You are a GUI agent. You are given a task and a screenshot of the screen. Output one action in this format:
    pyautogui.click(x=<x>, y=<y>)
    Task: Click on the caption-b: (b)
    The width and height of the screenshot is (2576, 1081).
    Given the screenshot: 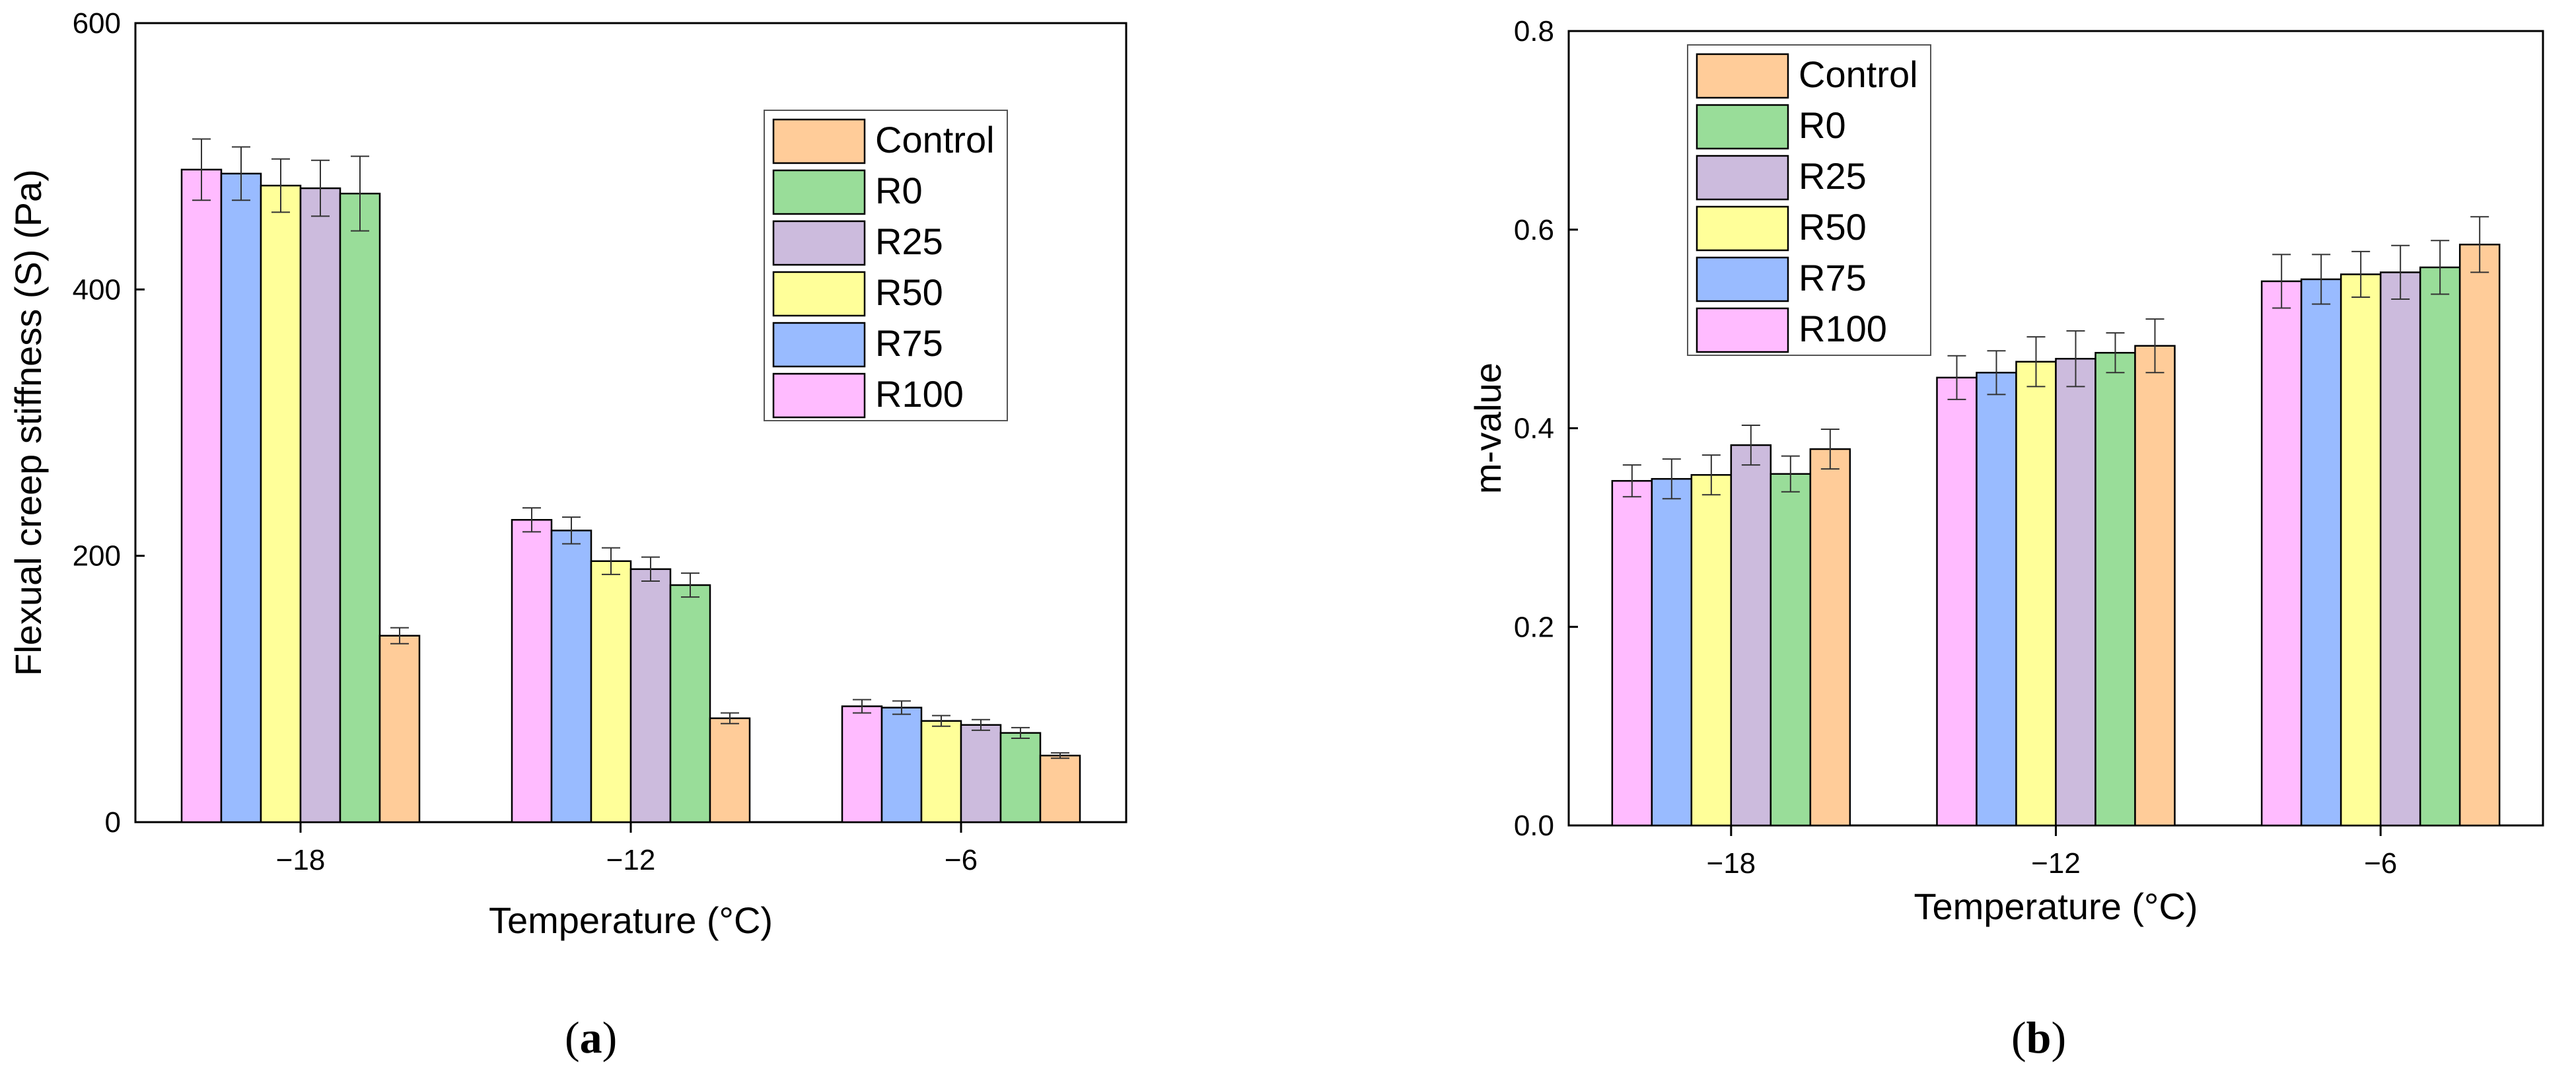 What is the action you would take?
    pyautogui.click(x=2039, y=1037)
    